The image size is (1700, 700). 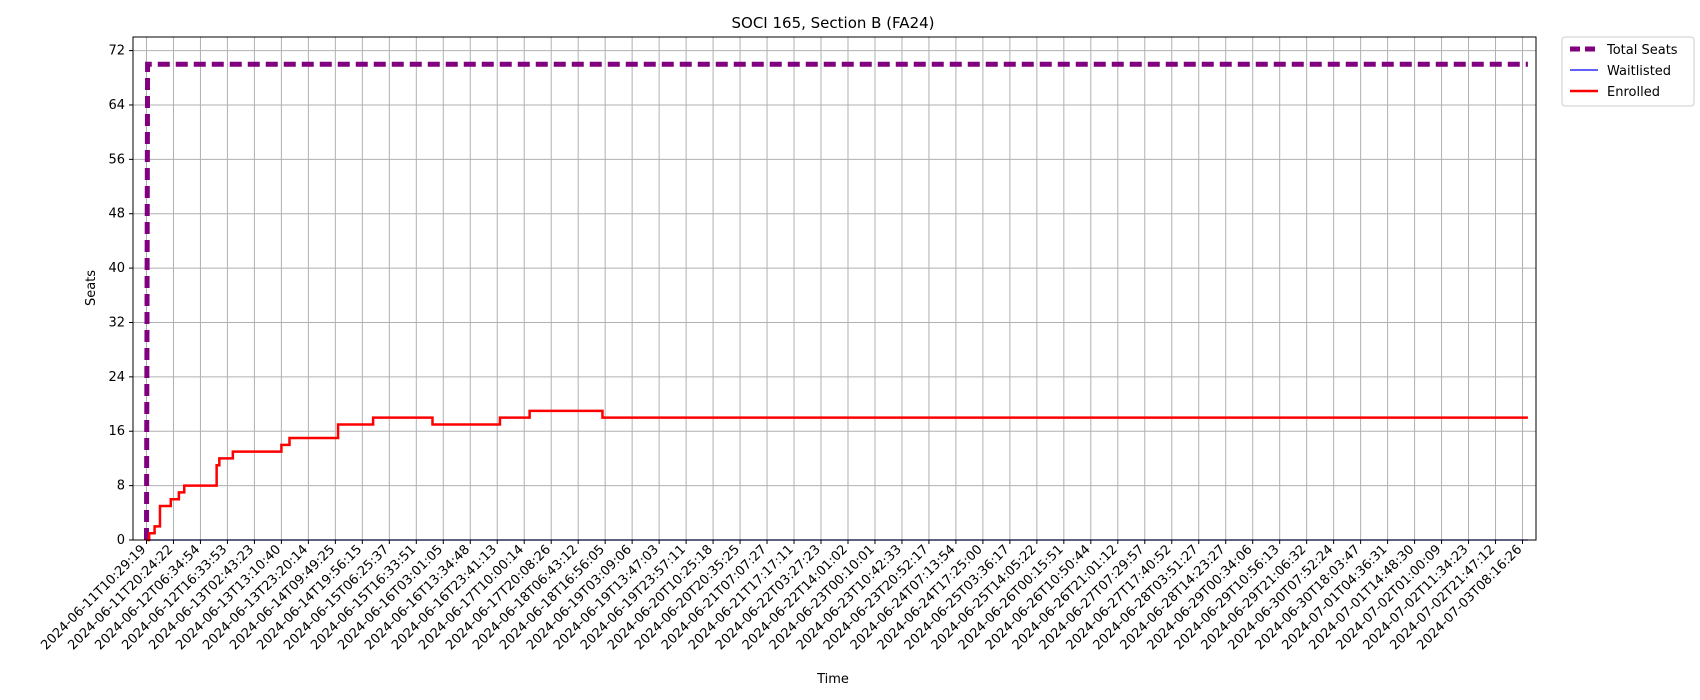 What do you see at coordinates (832, 23) in the screenshot?
I see `chart-title: SOCI 165, Section B (FA24)` at bounding box center [832, 23].